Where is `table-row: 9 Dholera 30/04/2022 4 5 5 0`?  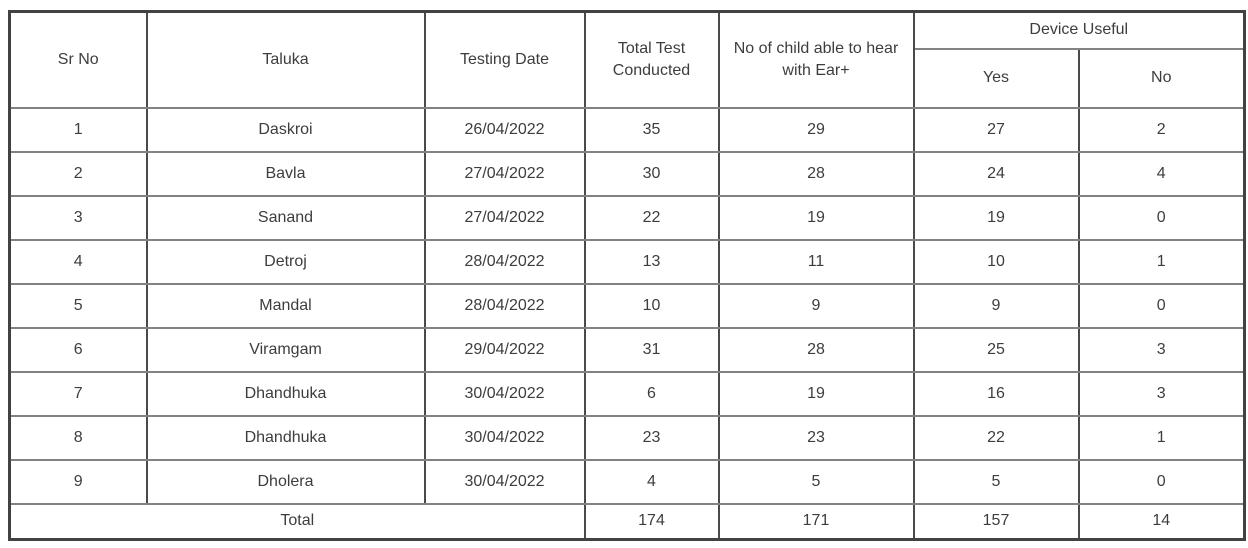 table-row: 9 Dholera 30/04/2022 4 5 5 0 is located at coordinates (627, 481).